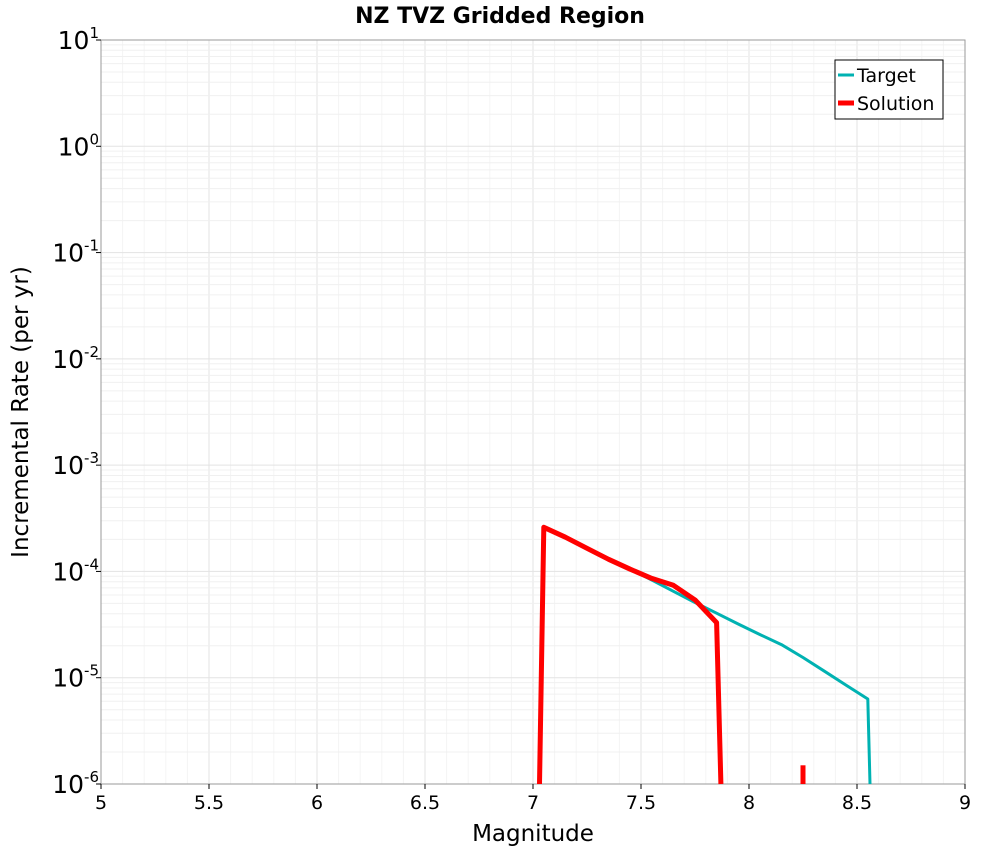  Describe the element at coordinates (21, 412) in the screenshot. I see `y-axis-label: Incremental Rate (per yr)` at that location.